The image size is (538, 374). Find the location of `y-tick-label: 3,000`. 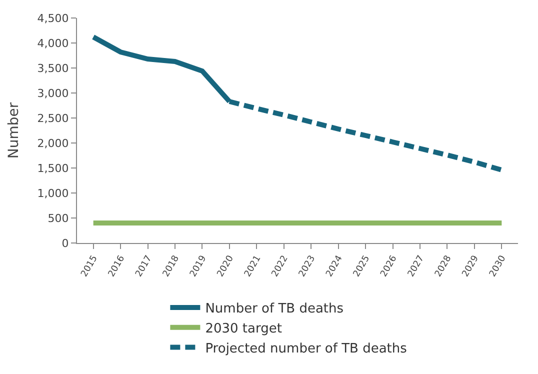

y-tick-label: 3,000 is located at coordinates (53, 93).